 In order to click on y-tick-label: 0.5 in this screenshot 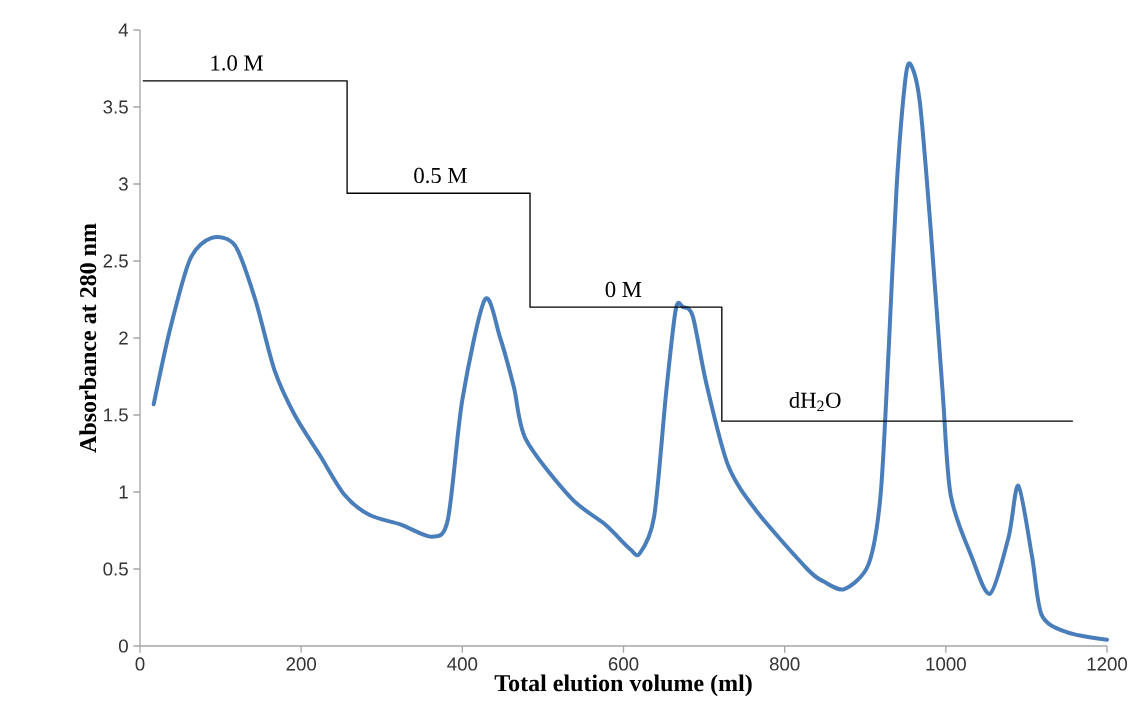, I will do `click(115, 569)`.